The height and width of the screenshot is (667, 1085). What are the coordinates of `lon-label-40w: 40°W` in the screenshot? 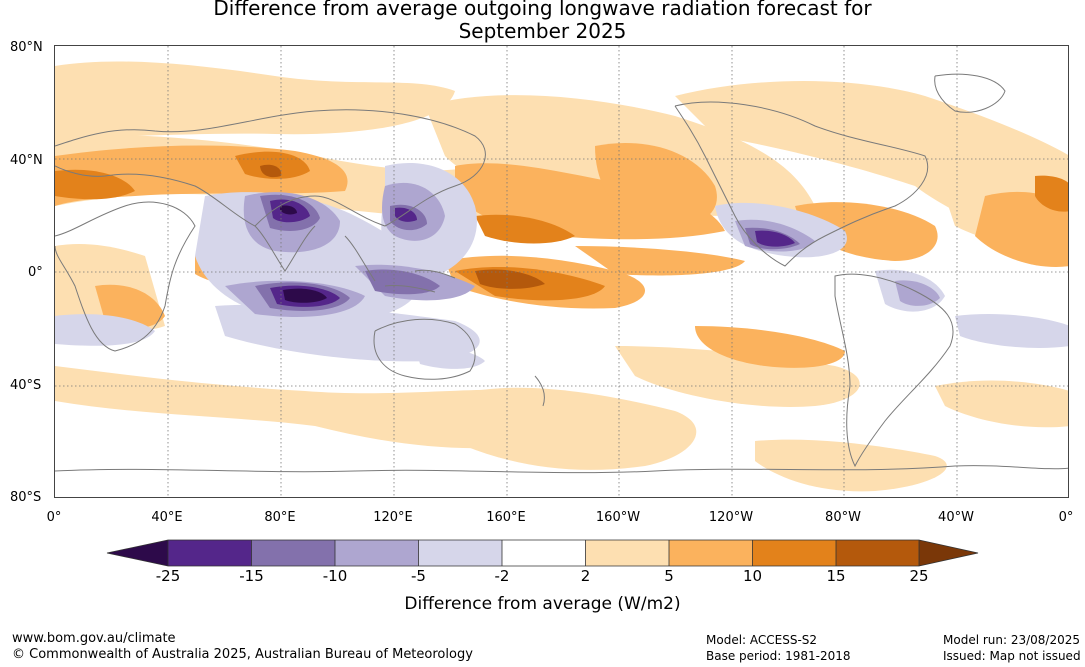 It's located at (956, 517).